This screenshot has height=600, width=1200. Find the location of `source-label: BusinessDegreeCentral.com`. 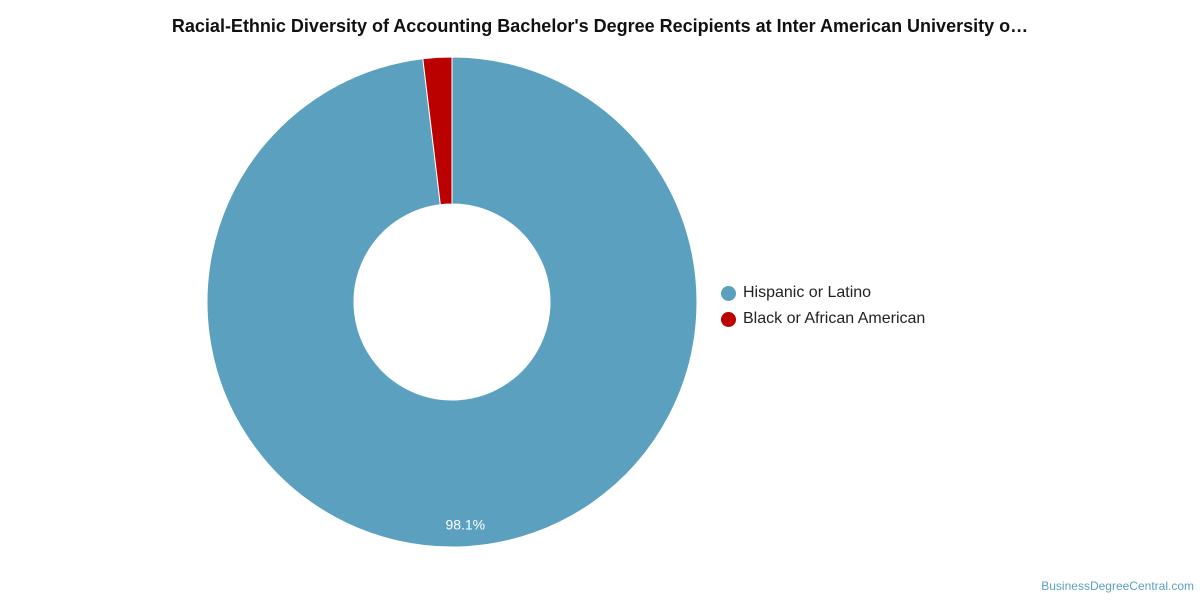

source-label: BusinessDegreeCentral.com is located at coordinates (1117, 586).